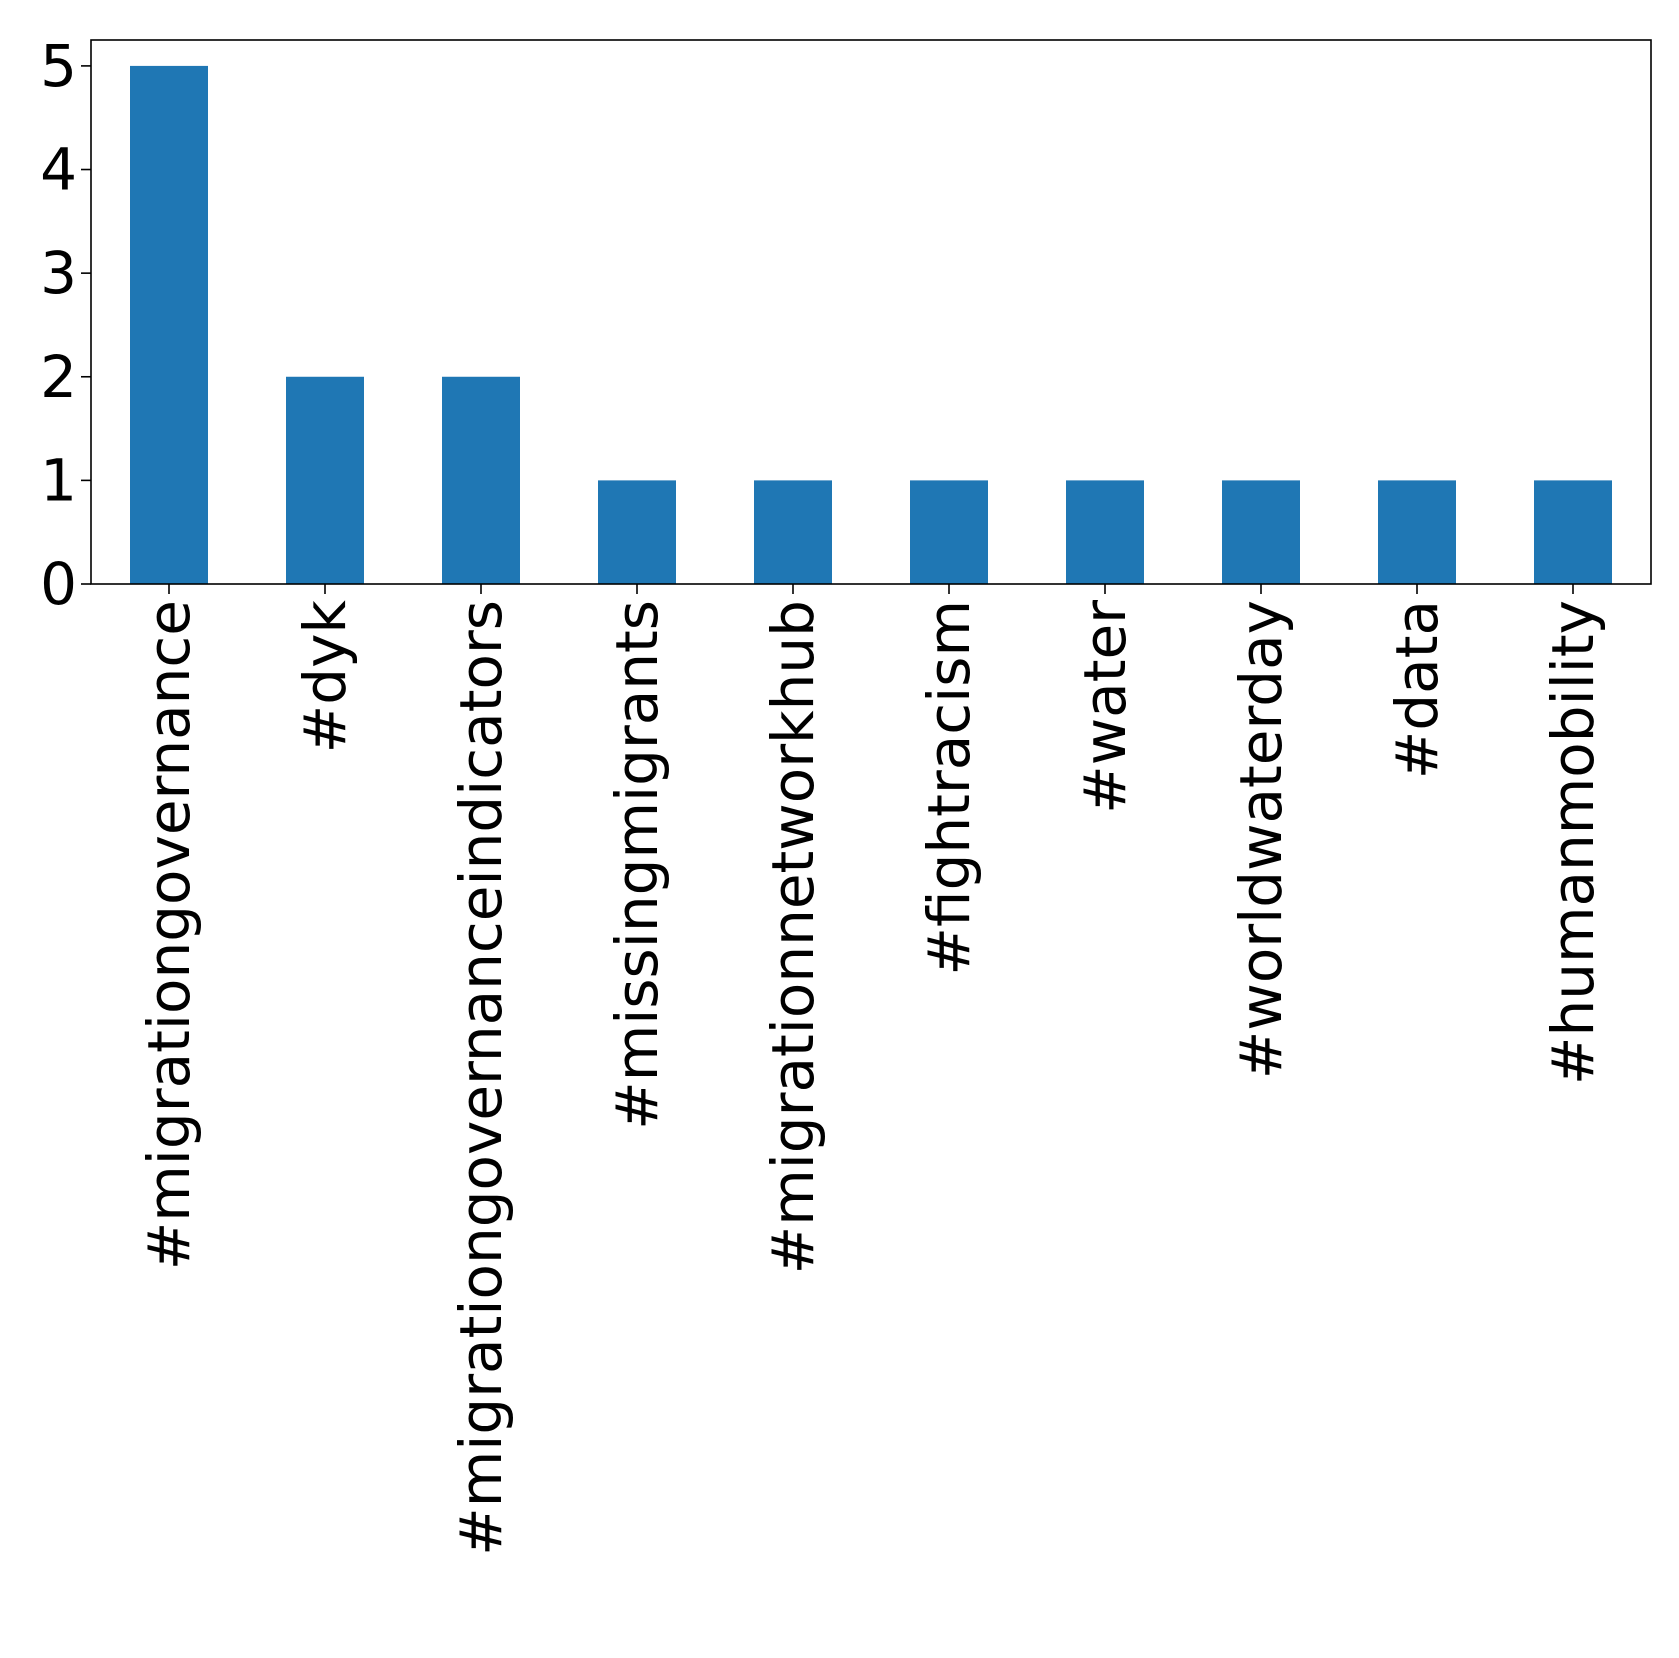 The image size is (1679, 1658). What do you see at coordinates (58, 66) in the screenshot?
I see `y-tick-label: 5` at bounding box center [58, 66].